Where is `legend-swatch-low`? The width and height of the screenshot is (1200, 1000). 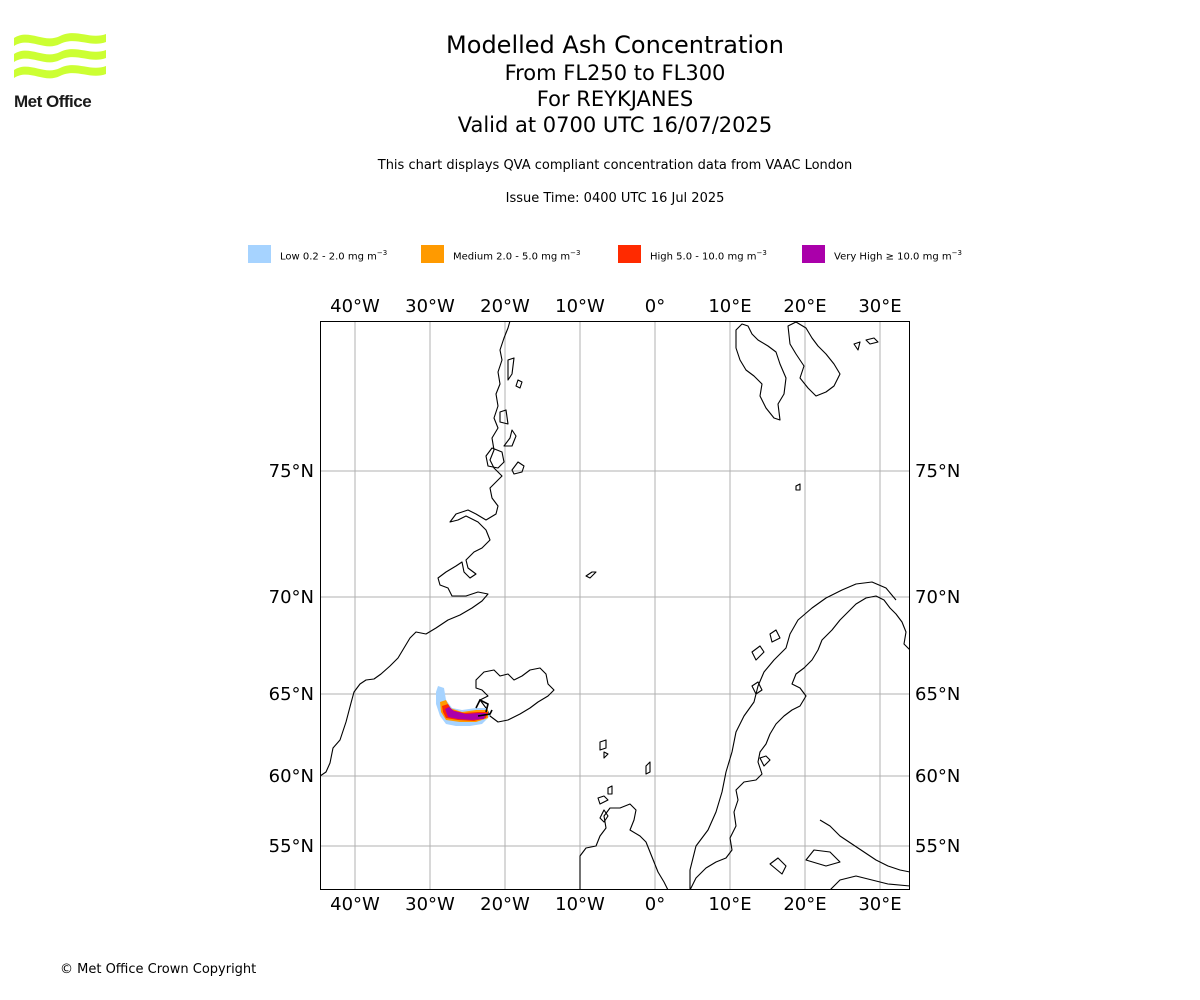
legend-swatch-low is located at coordinates (259, 254).